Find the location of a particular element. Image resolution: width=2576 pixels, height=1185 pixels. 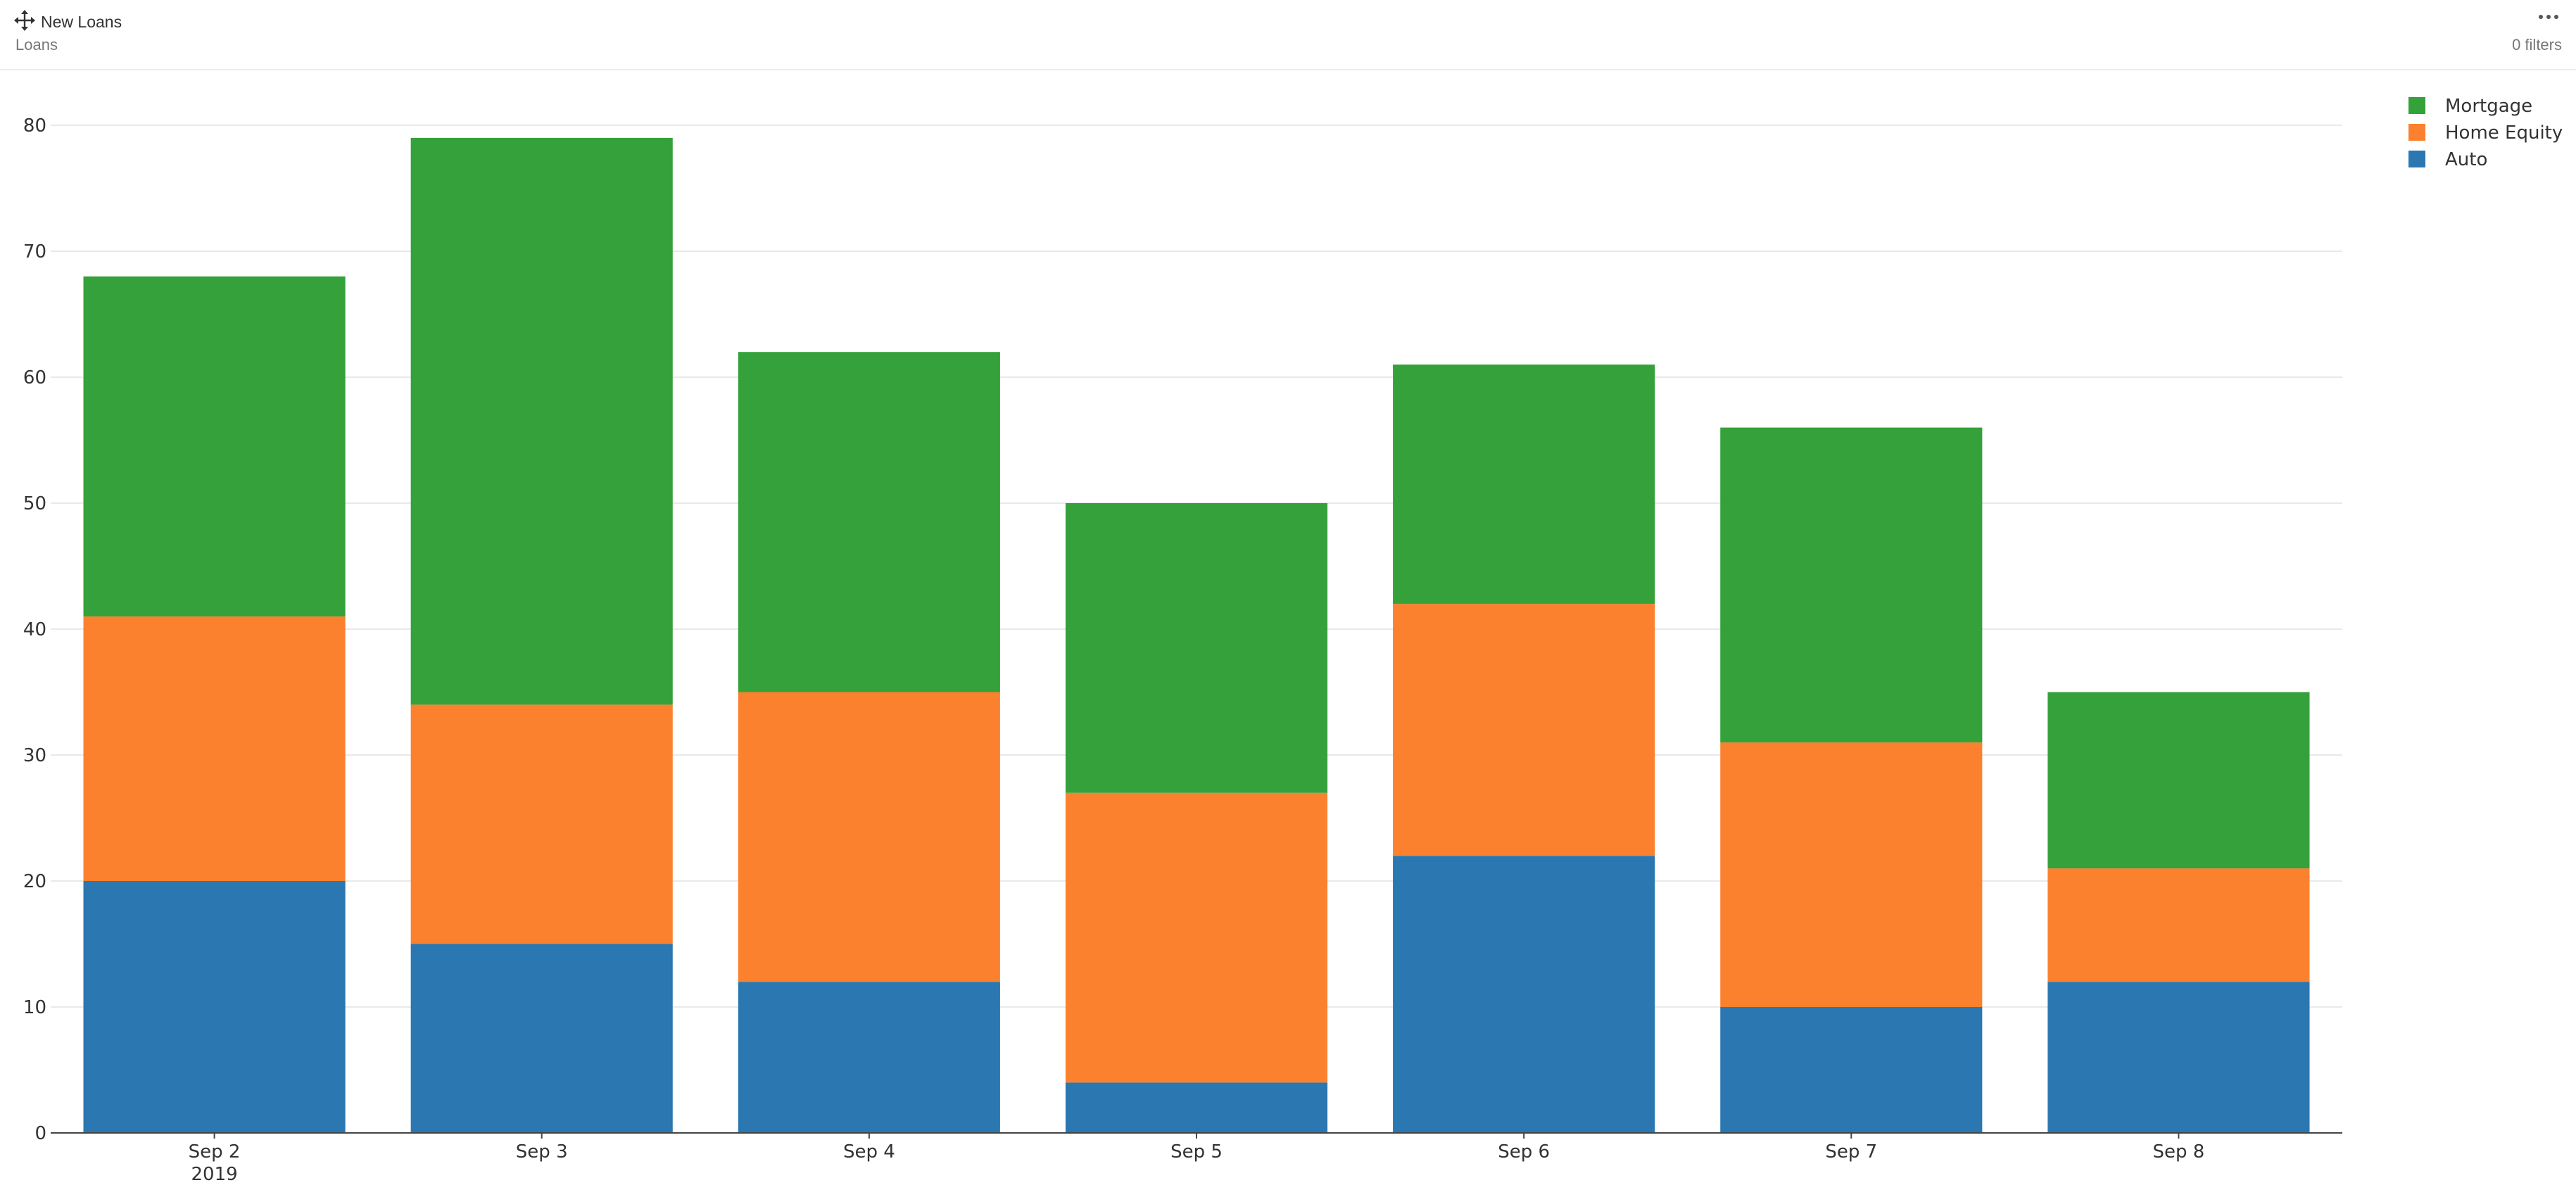

legend-item-mortgage: Mortgage is located at coordinates (2470, 106).